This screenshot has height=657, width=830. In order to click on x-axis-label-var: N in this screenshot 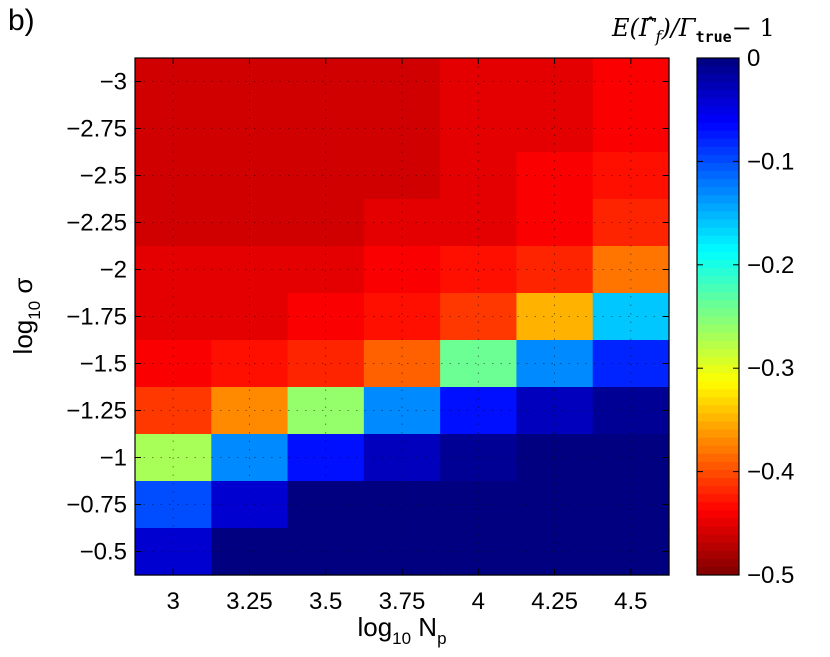, I will do `click(424, 627)`.